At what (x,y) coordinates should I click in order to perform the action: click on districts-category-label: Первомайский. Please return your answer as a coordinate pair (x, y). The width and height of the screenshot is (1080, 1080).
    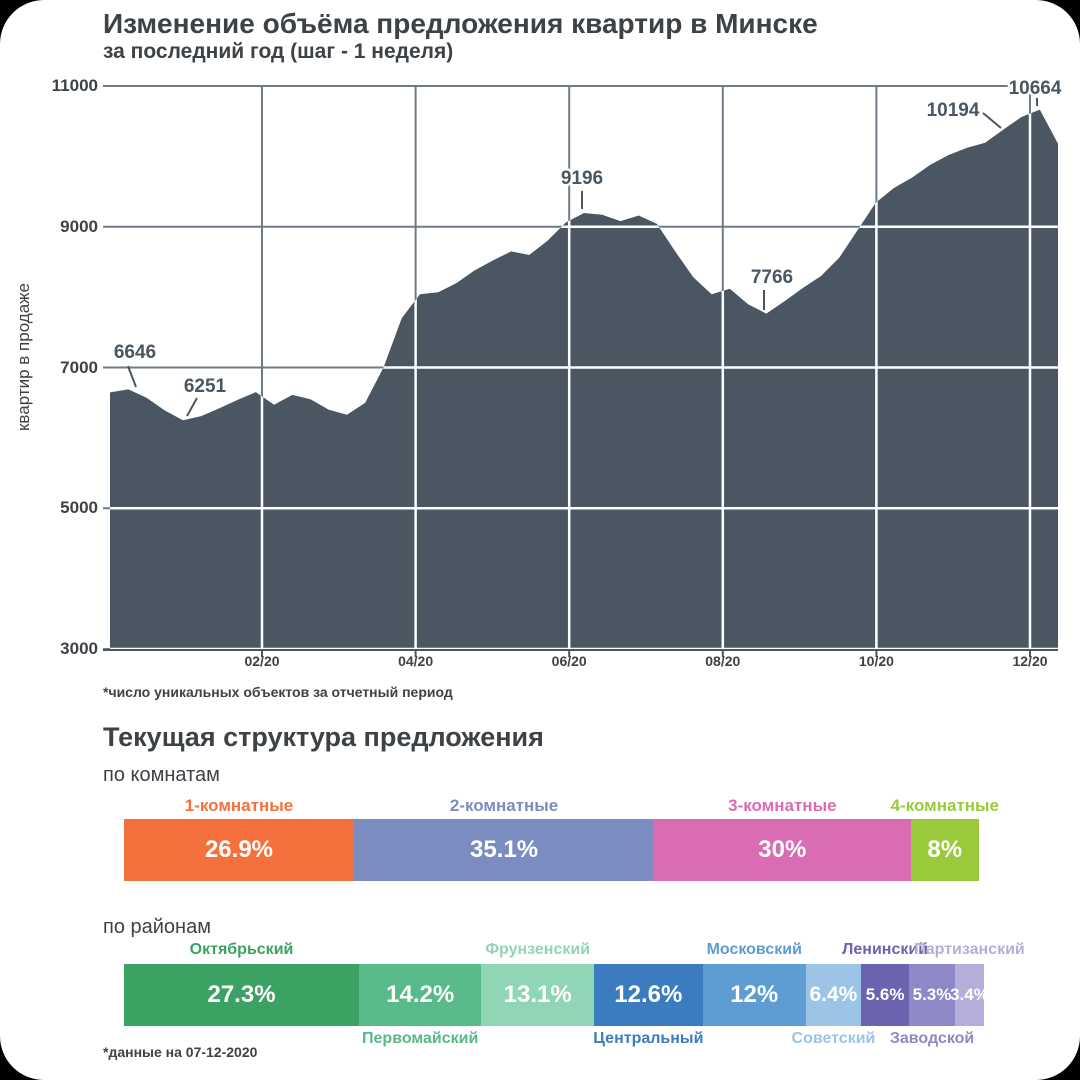
    Looking at the image, I should click on (420, 1038).